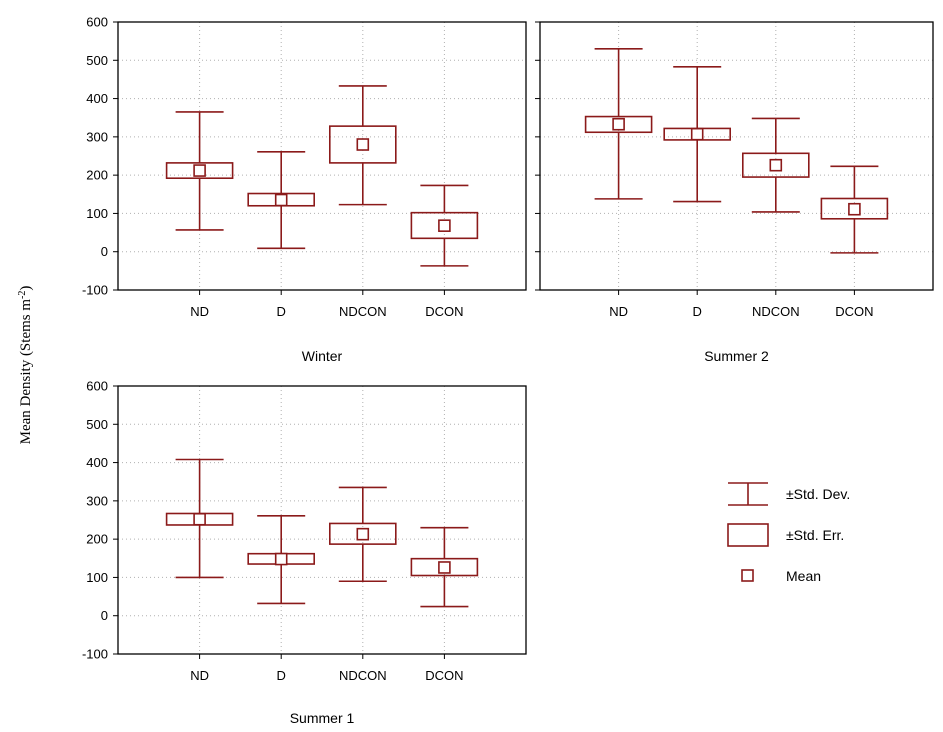  Describe the element at coordinates (322, 718) in the screenshot. I see `panel-title: Summer 1` at that location.